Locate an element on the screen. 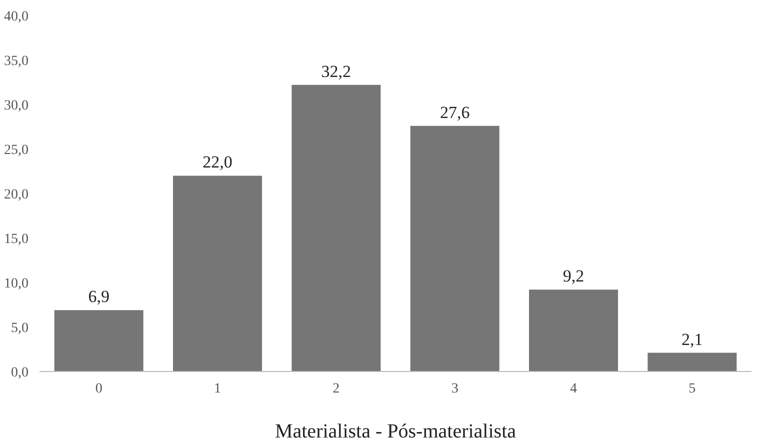  x-tick-label: 1 is located at coordinates (217, 389).